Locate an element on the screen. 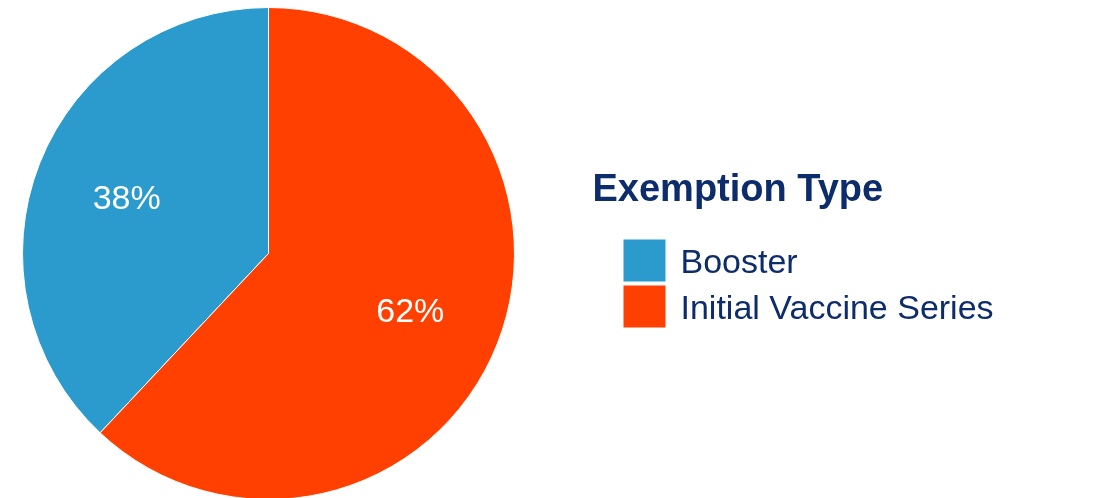 This screenshot has height=498, width=1104. legend-title: Exemption Type is located at coordinates (738, 187).